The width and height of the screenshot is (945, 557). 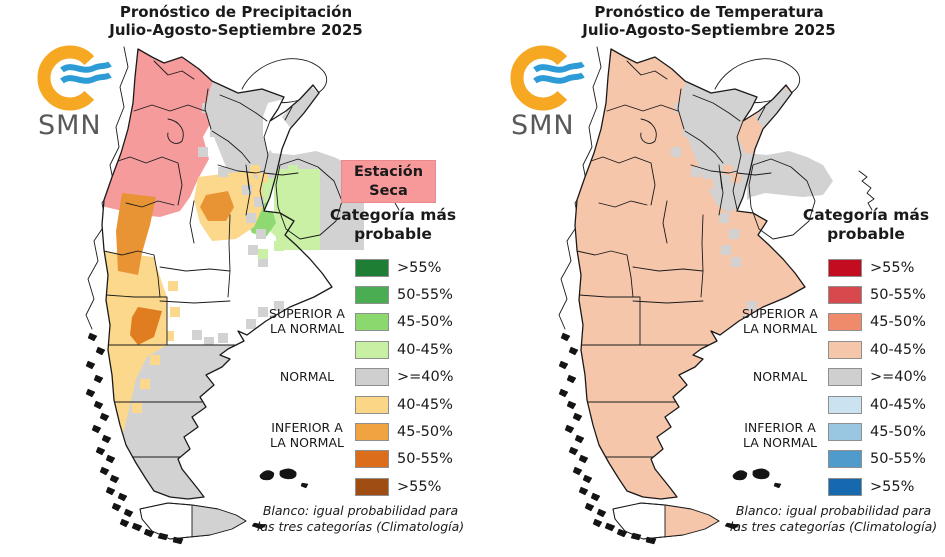 What do you see at coordinates (780, 321) in the screenshot?
I see `category-superior-label: SUPERIOR A LA NORMAL` at bounding box center [780, 321].